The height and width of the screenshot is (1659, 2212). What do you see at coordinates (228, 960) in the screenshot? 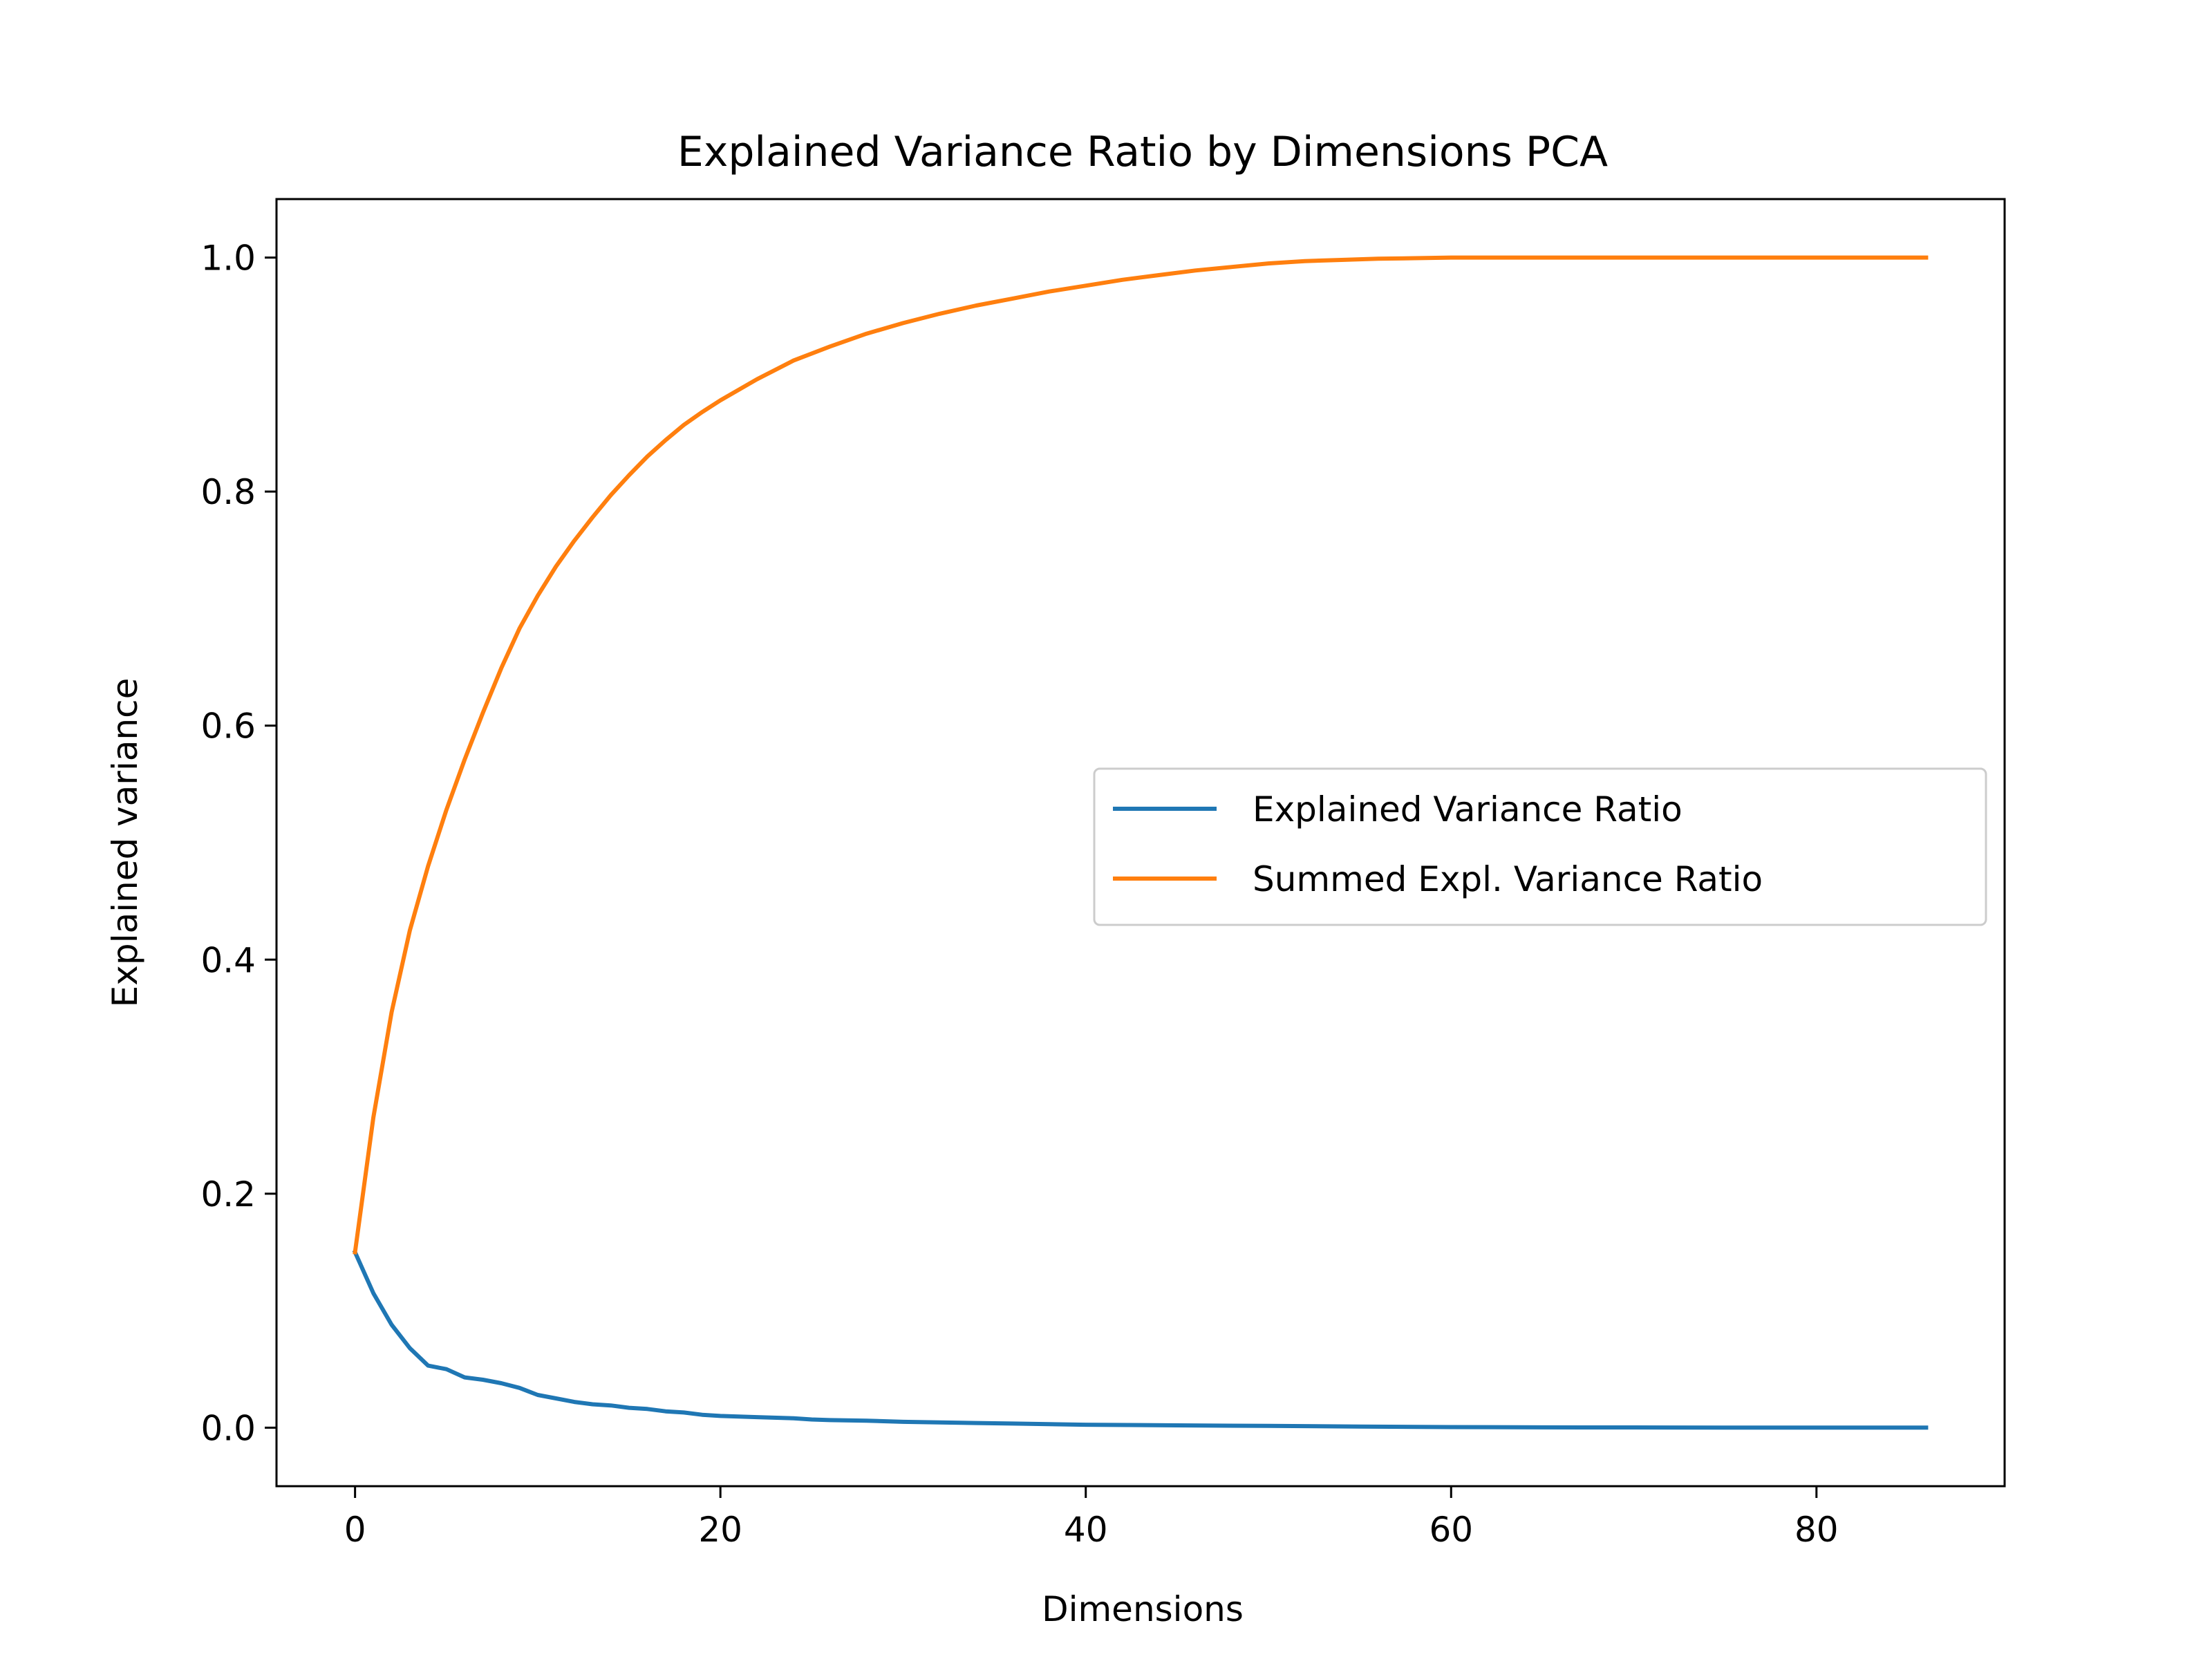
I see `y-tick-label: 0.4` at bounding box center [228, 960].